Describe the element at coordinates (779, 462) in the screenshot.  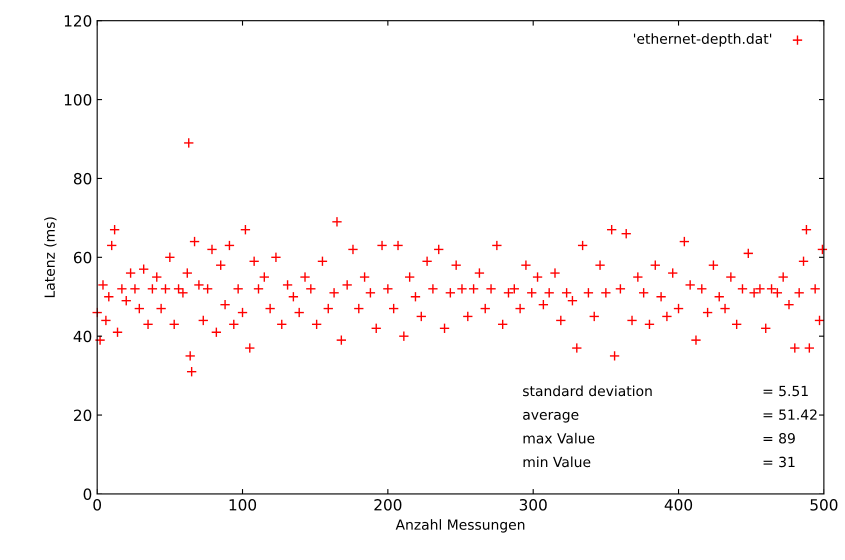
I see `annotation: = 31` at that location.